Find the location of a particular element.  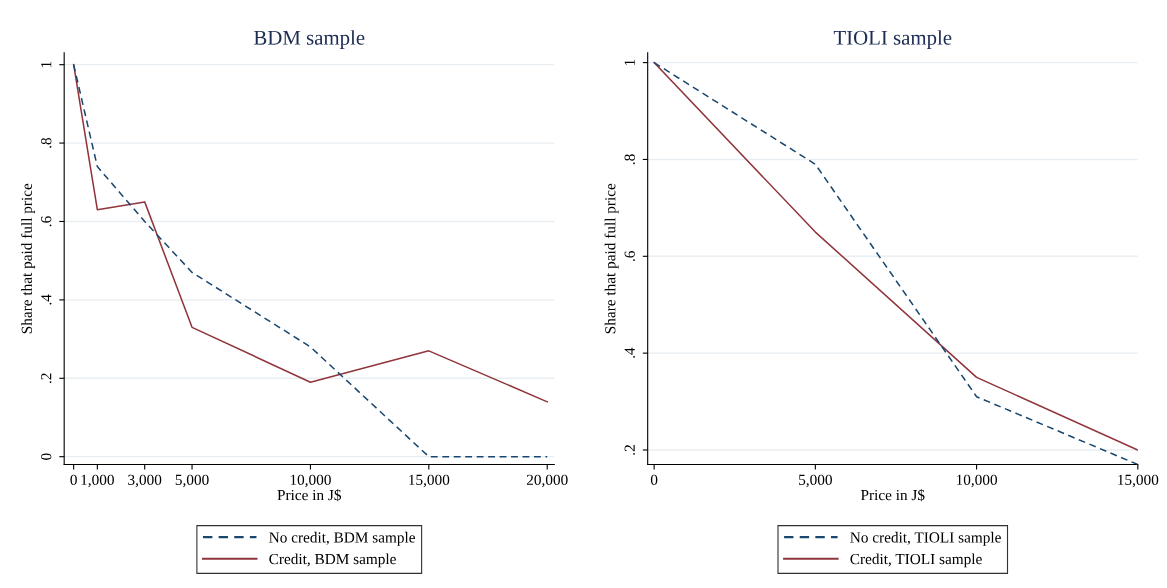

y-tick-label: 0 is located at coordinates (46, 456).